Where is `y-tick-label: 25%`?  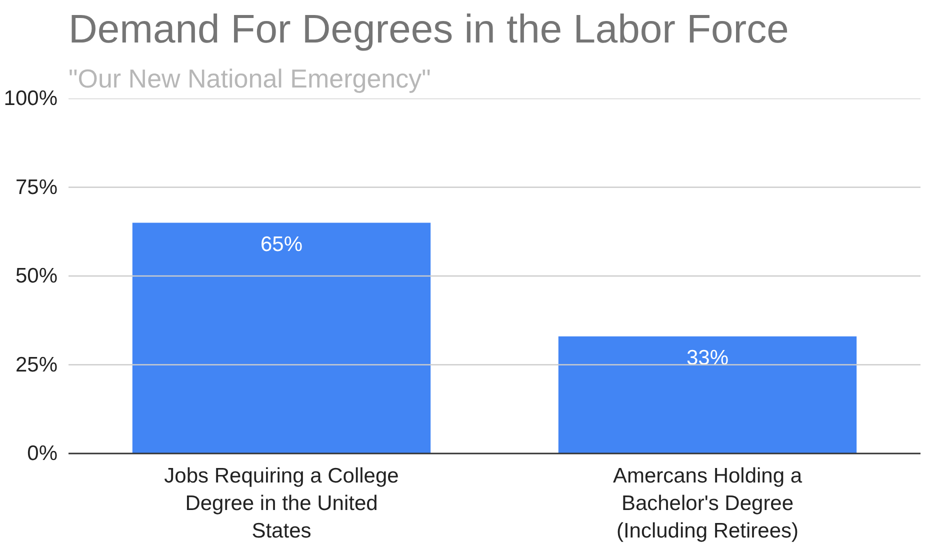 y-tick-label: 25% is located at coordinates (36, 364).